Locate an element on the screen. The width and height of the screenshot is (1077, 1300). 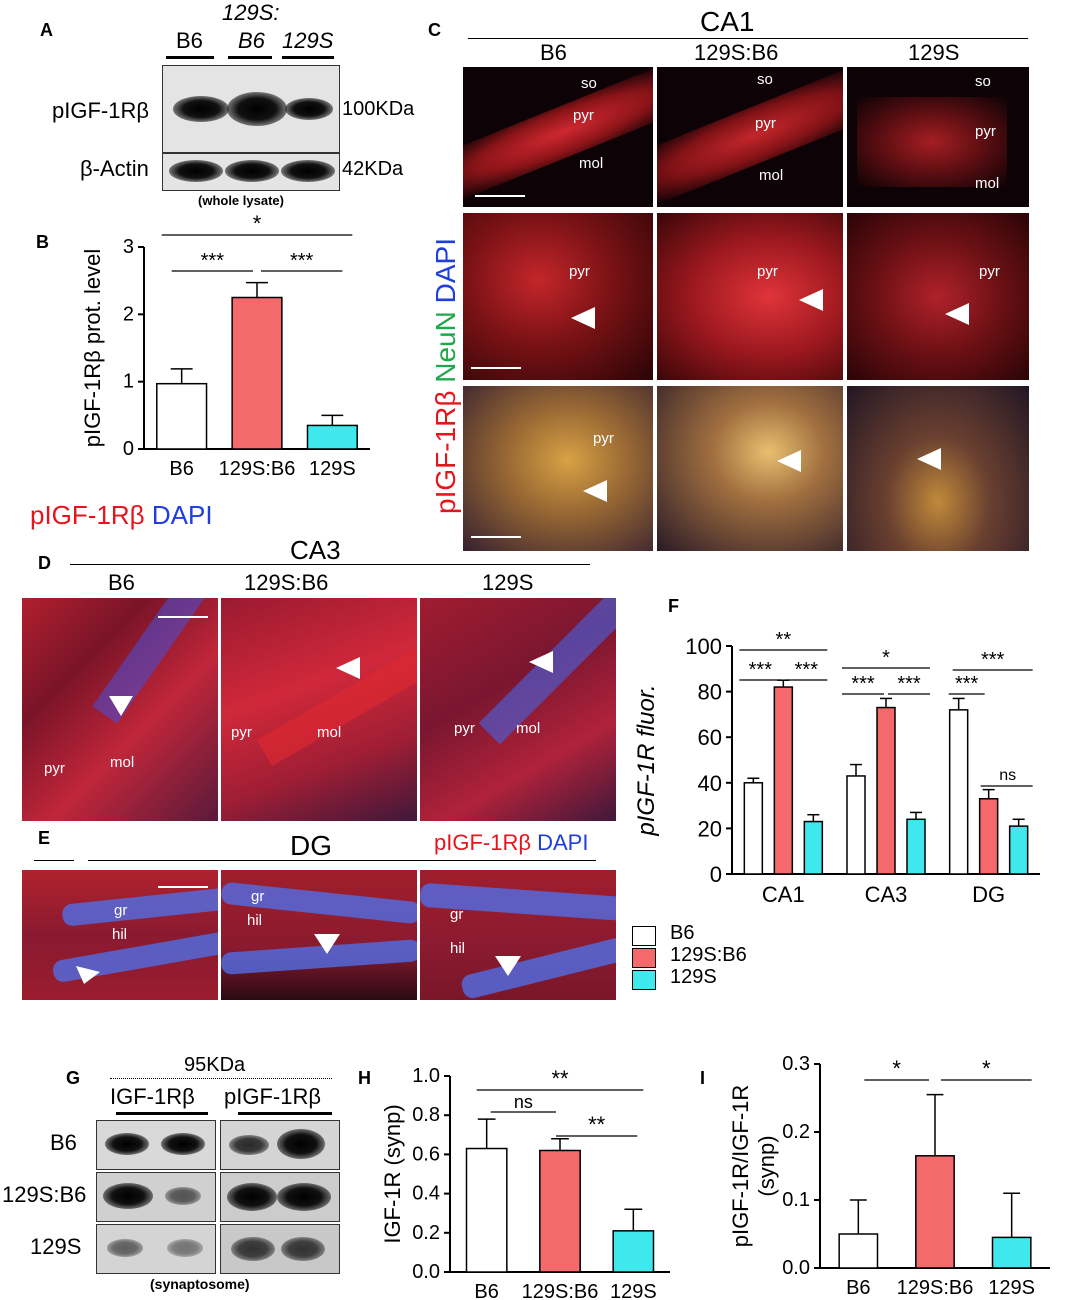
legend-item-129s: 129S is located at coordinates (693, 977).